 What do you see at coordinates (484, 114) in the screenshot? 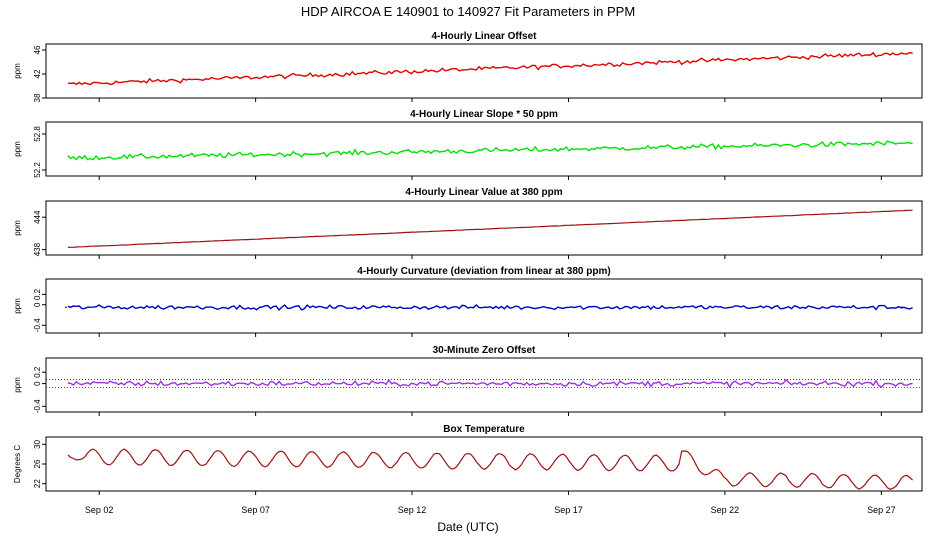
I see `panel-title: 4-Hourly Linear Slope * 50 ppm` at bounding box center [484, 114].